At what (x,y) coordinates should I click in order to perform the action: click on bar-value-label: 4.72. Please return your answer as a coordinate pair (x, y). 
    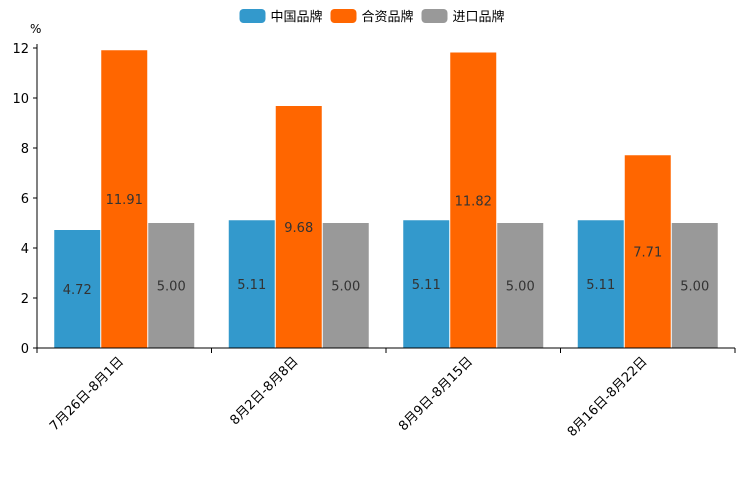
    Looking at the image, I should click on (77, 290).